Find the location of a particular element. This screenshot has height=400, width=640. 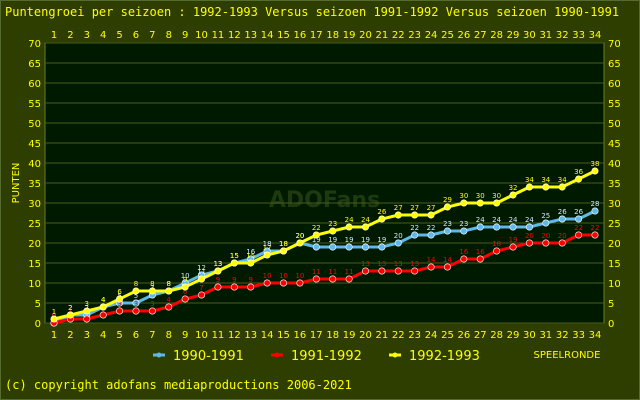

data-label-1991-1992: 14 is located at coordinates (431, 260).